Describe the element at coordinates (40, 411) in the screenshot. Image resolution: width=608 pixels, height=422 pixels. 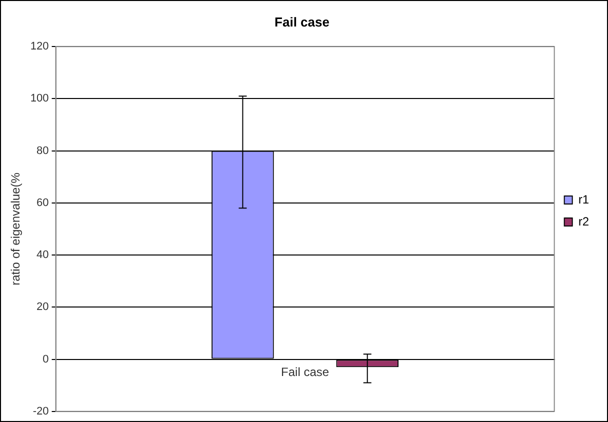
I see `y-tick-label: -20` at that location.